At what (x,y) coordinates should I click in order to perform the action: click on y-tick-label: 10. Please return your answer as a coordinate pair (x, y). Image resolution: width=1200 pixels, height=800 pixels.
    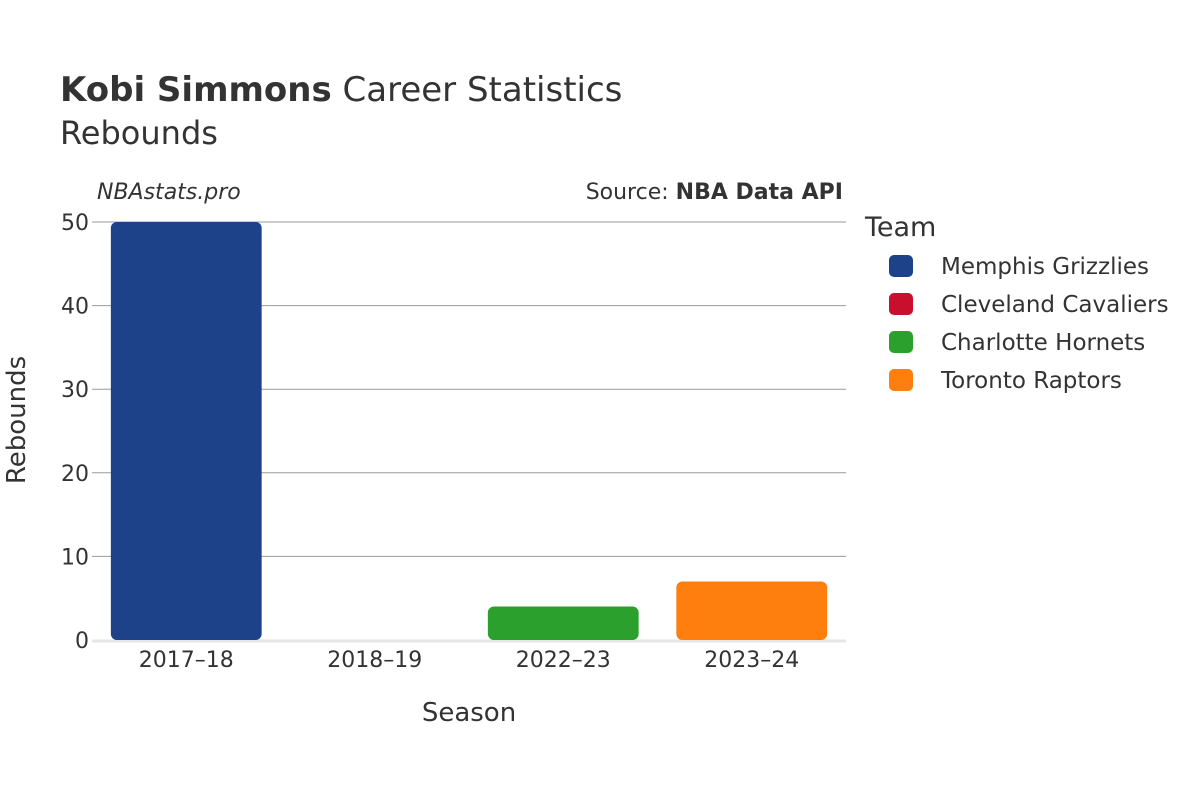
    Looking at the image, I should click on (75, 557).